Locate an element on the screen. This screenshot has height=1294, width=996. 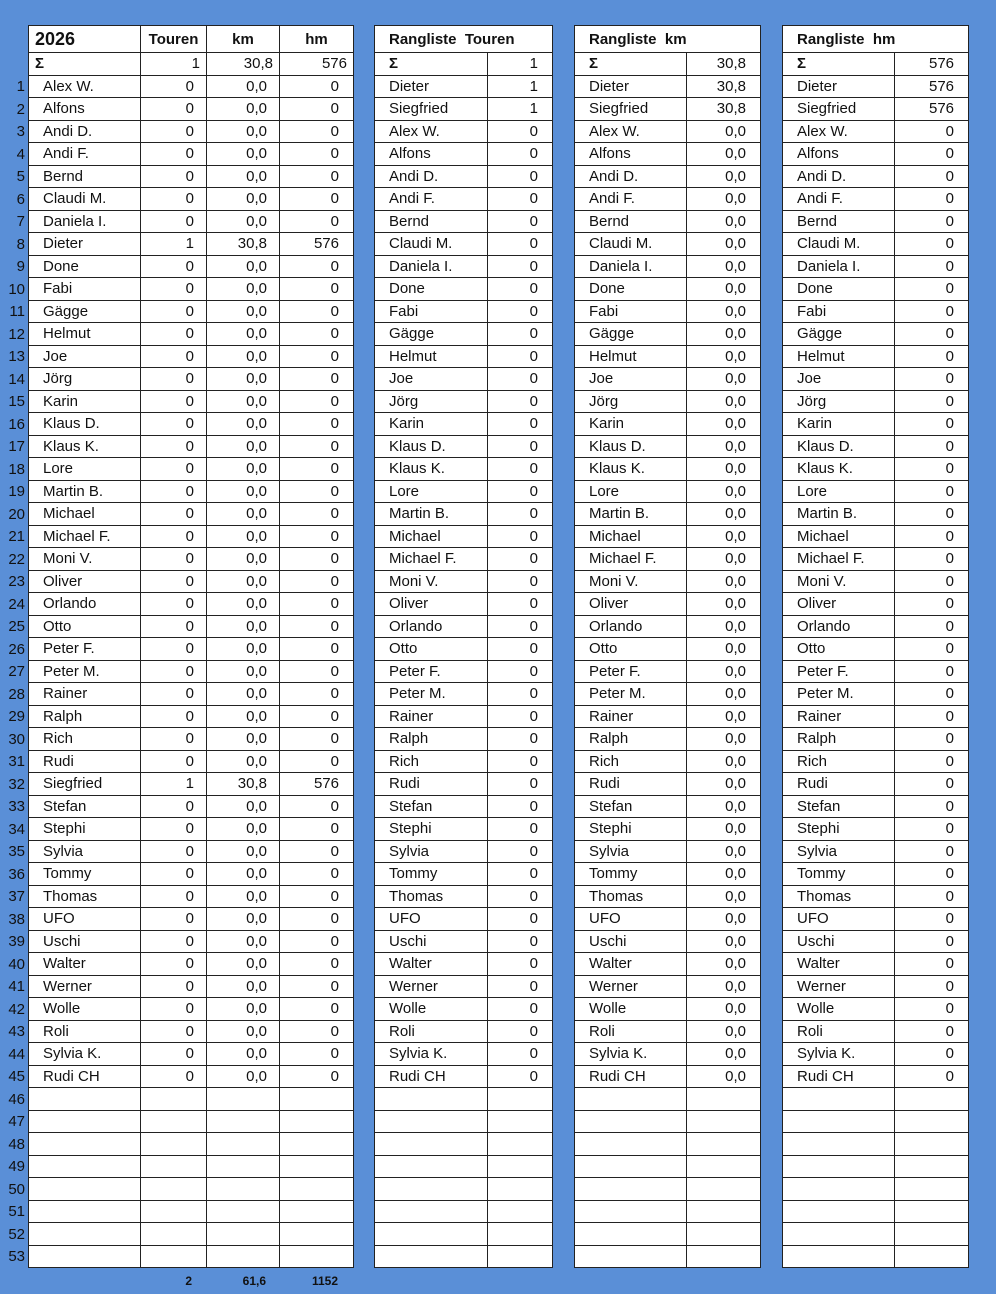
name-cell: Gägge is located at coordinates (838, 334).